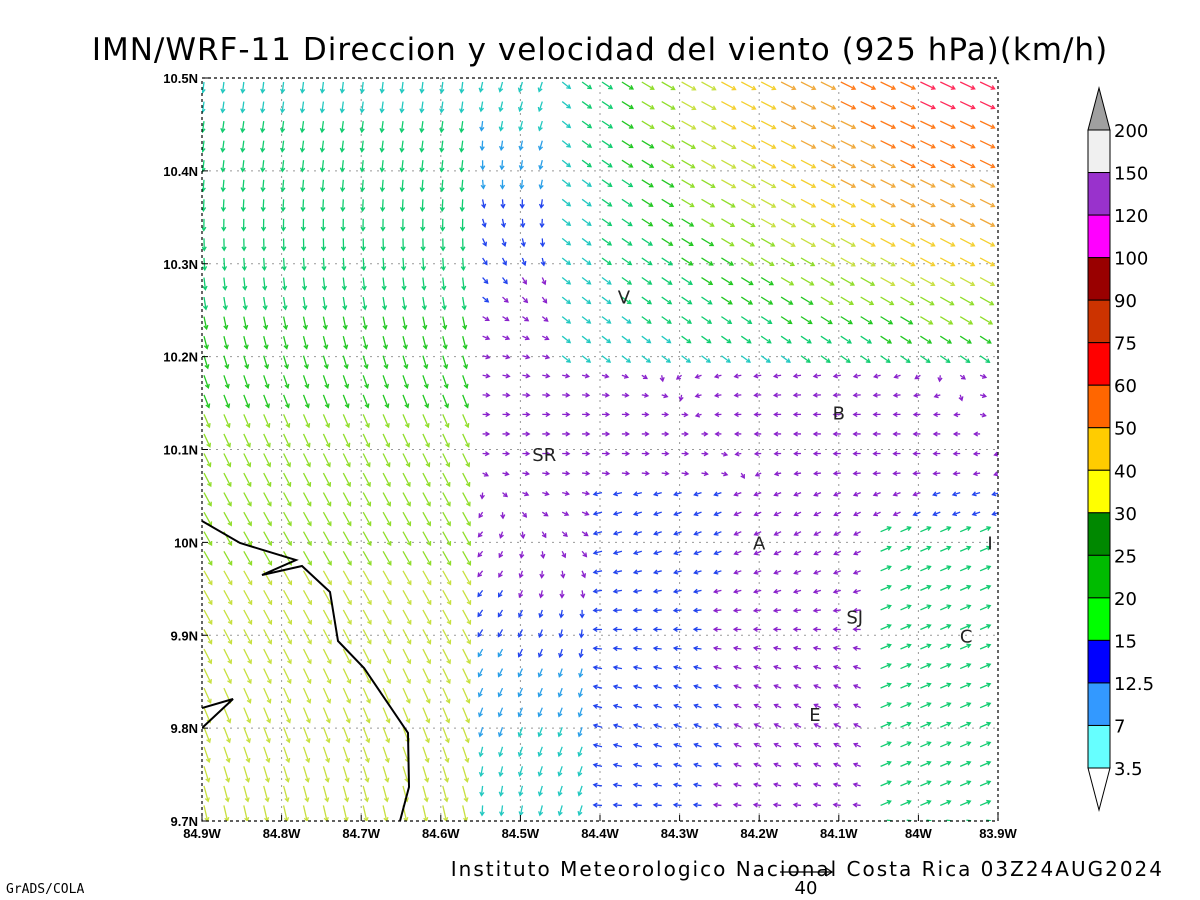 The height and width of the screenshot is (900, 1200). I want to click on colorbar-label: 7, so click(1119, 726).